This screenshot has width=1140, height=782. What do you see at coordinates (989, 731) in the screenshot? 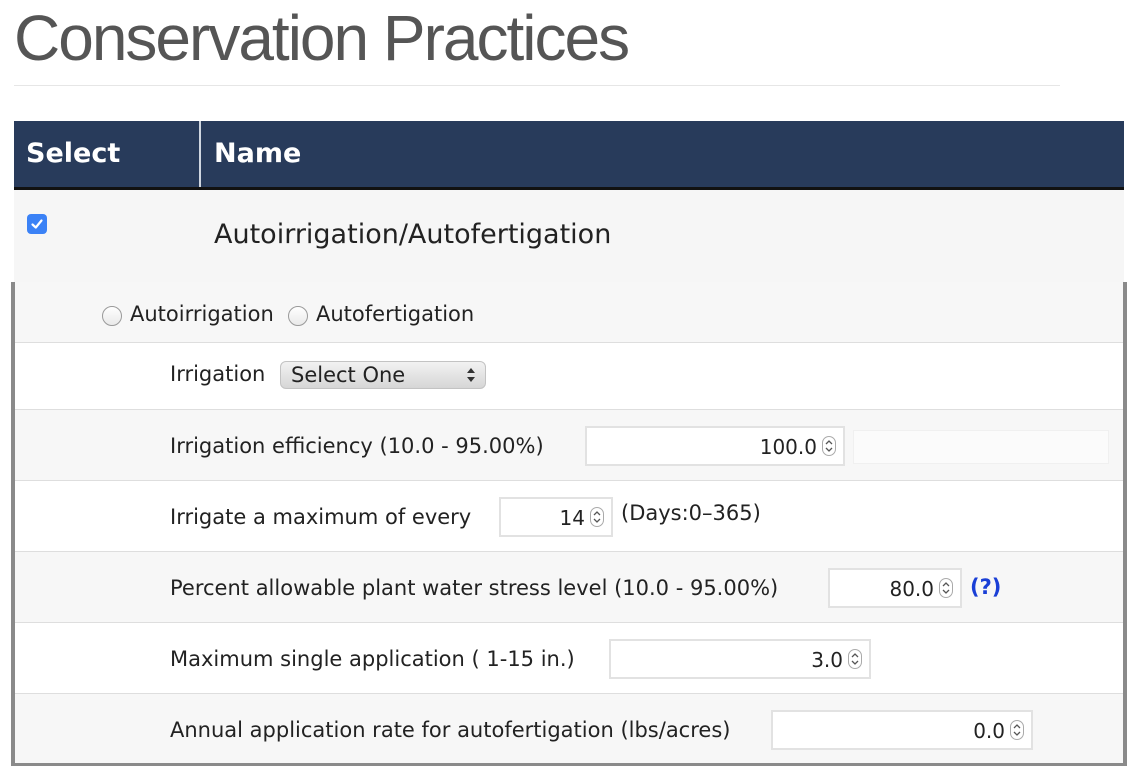
I see `annual-rate-value: 0.0` at bounding box center [989, 731].